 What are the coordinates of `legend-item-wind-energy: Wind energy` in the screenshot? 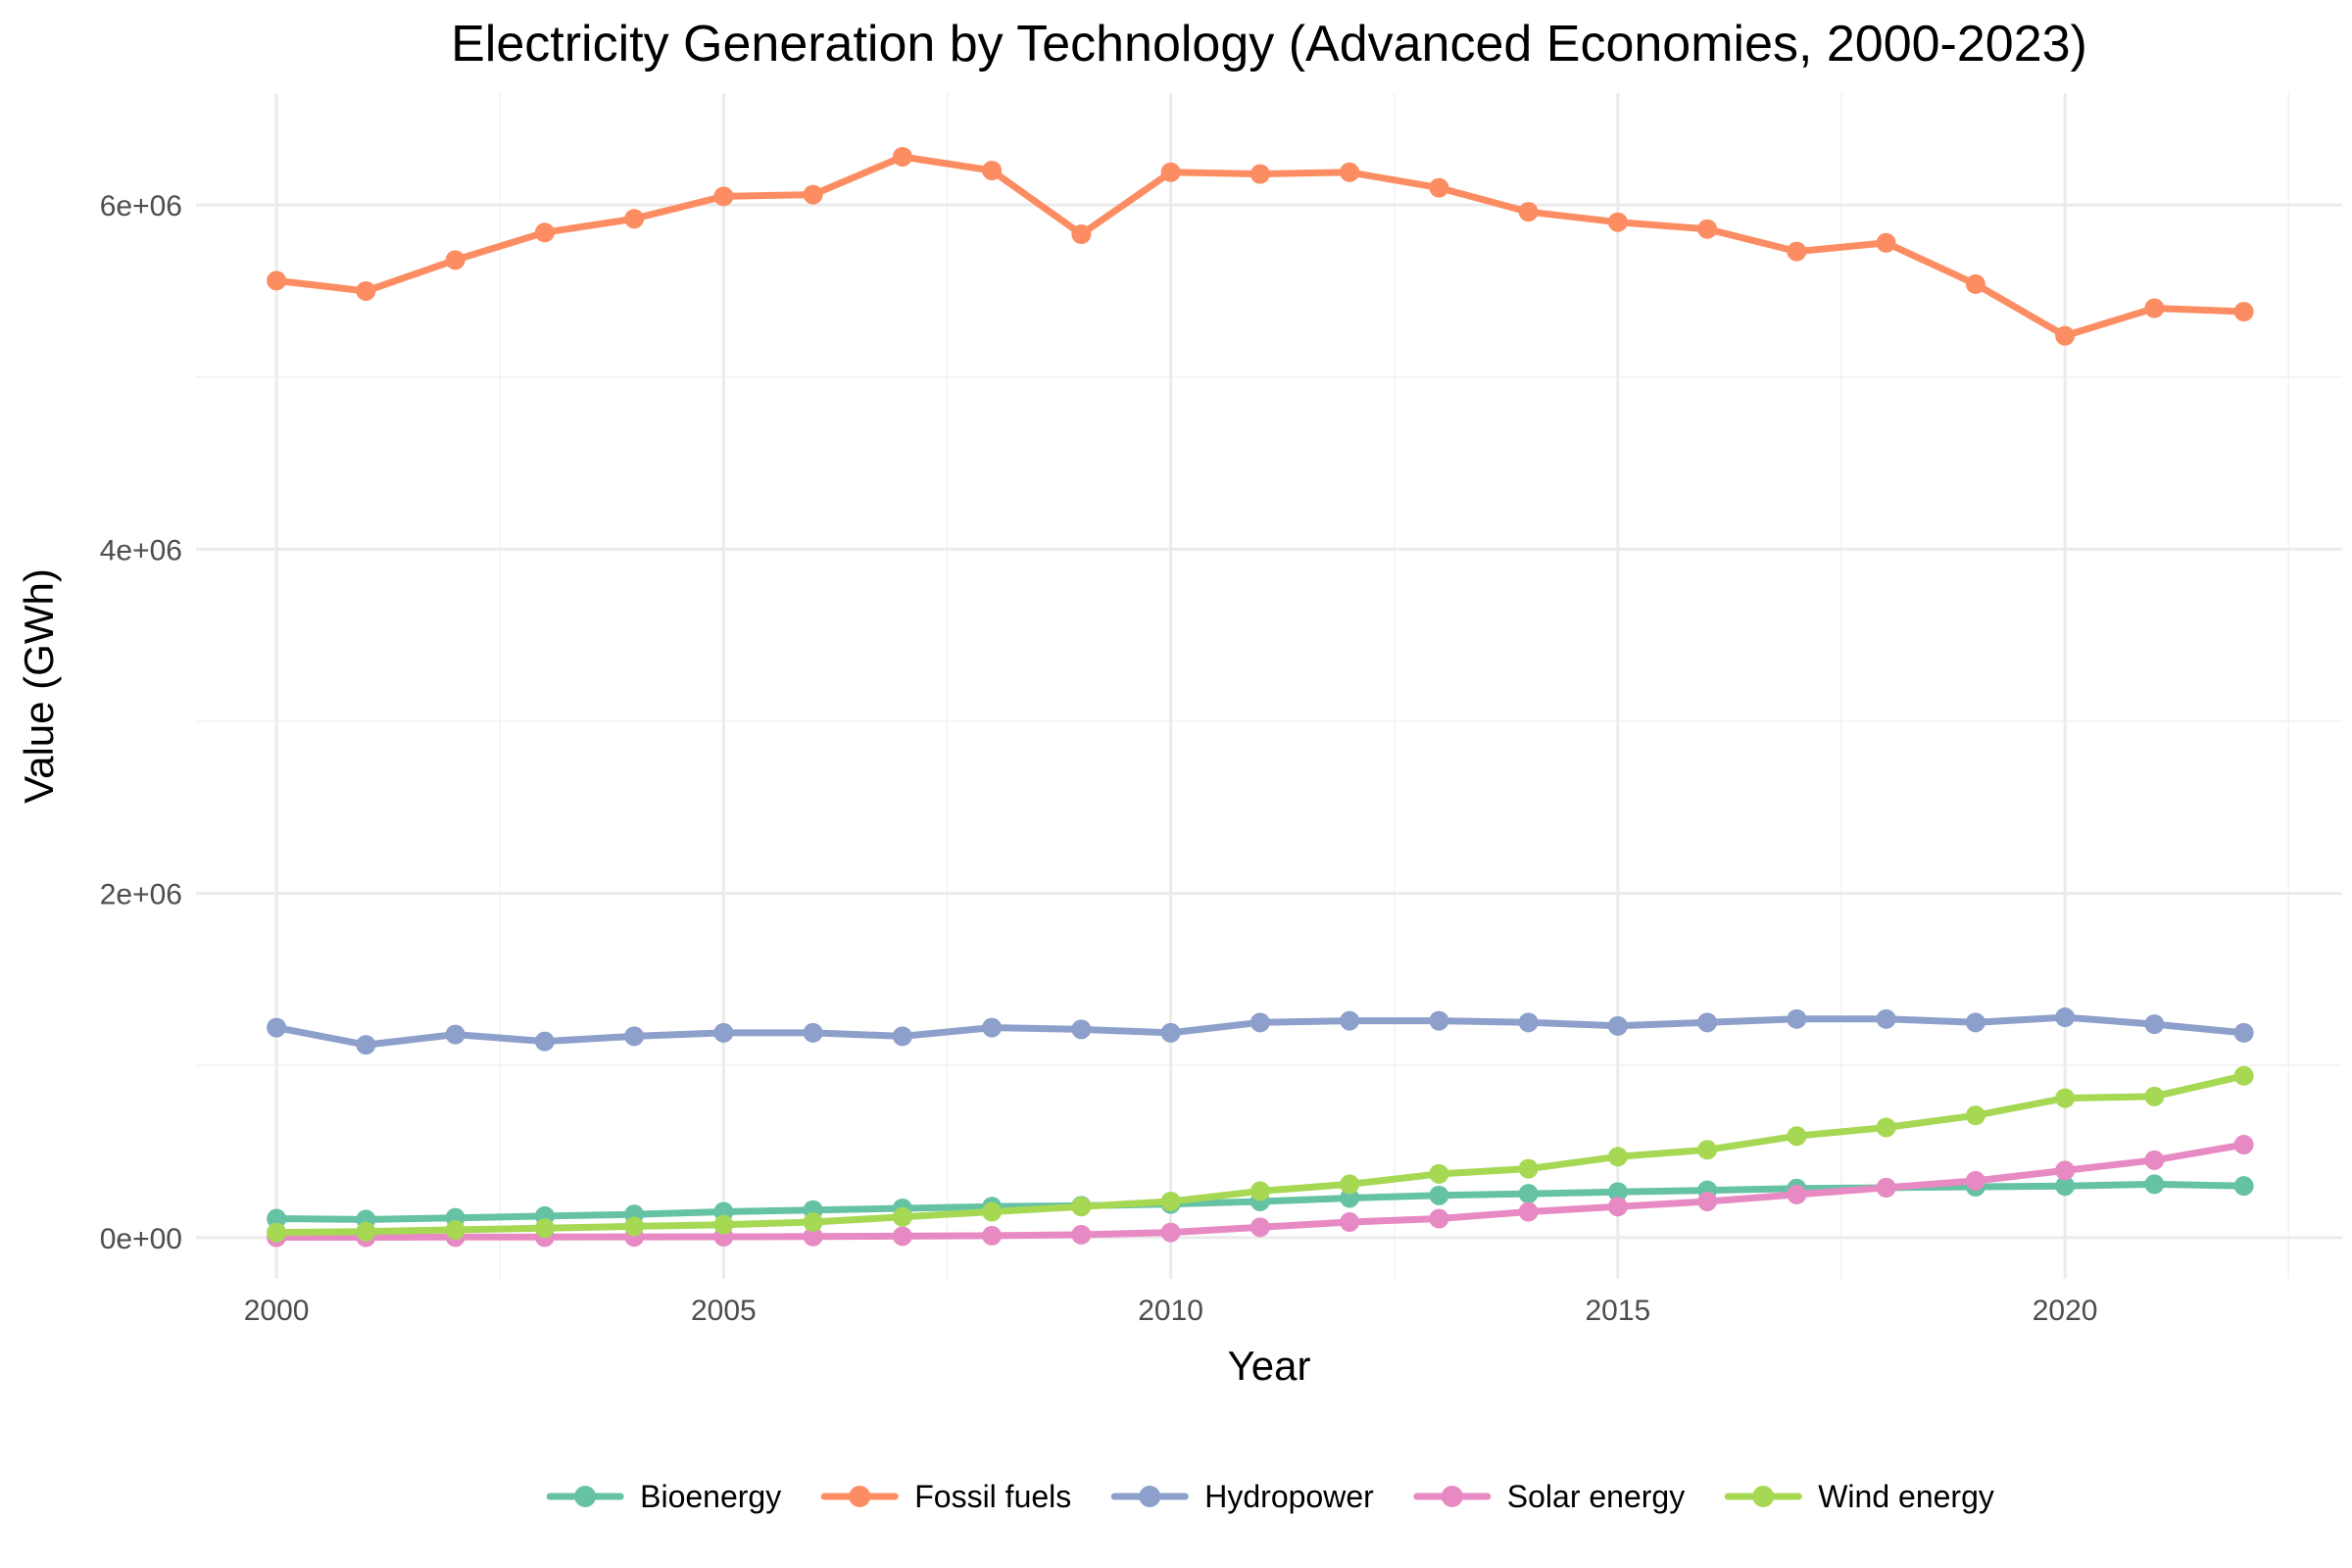 It's located at (1859, 1496).